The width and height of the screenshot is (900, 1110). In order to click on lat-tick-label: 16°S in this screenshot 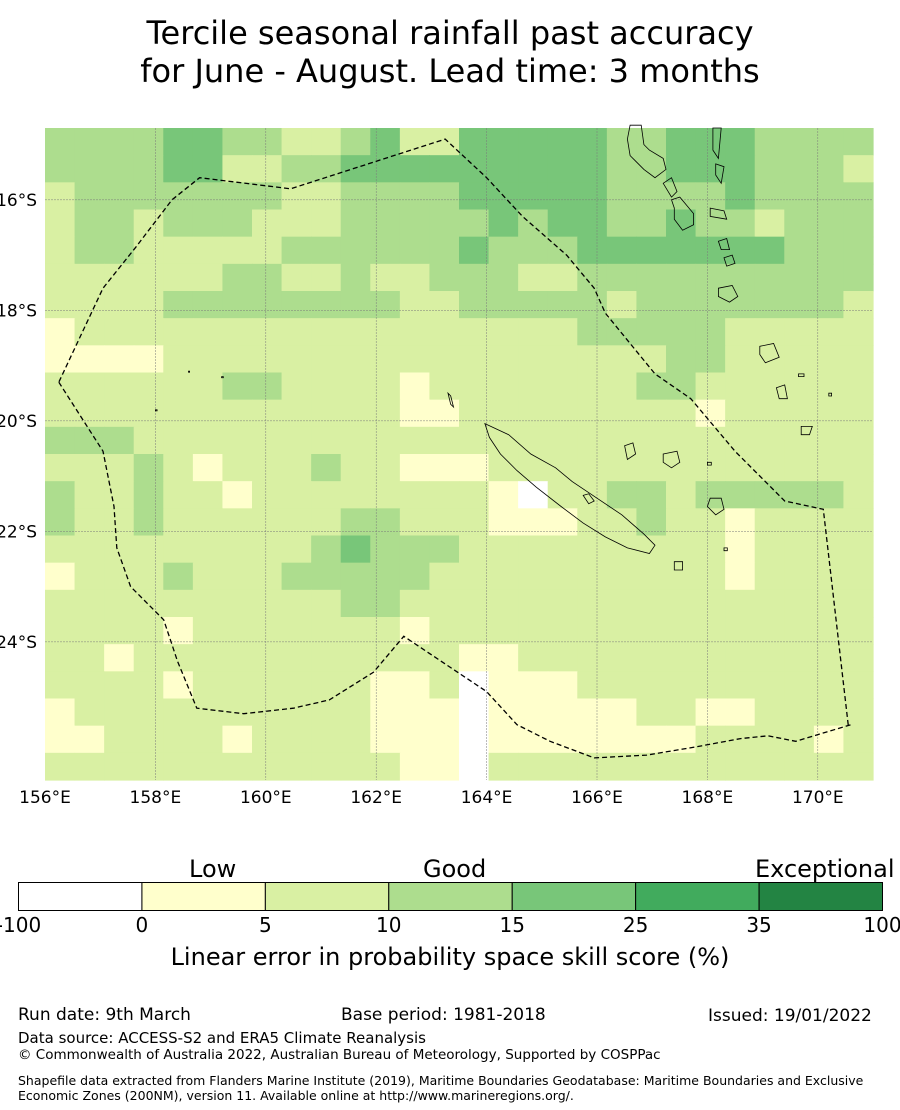, I will do `click(18, 201)`.